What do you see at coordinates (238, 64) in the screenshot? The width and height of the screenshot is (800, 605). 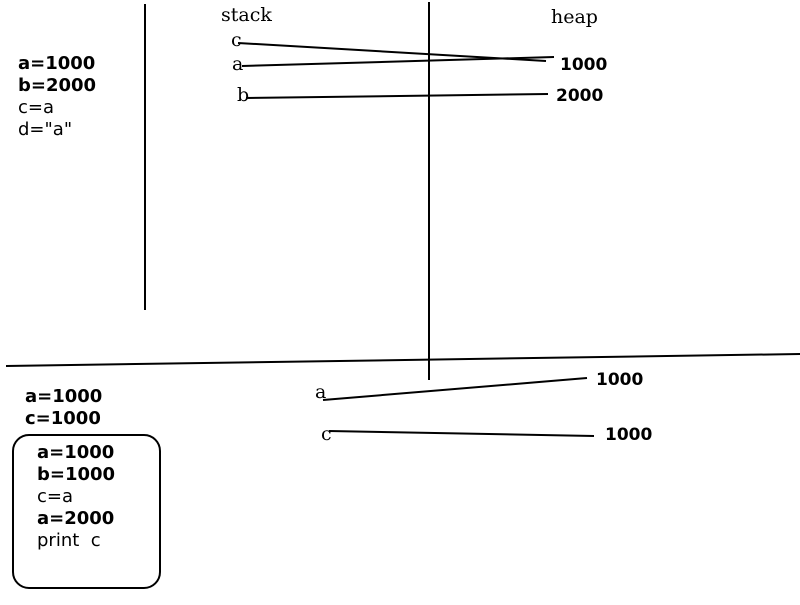 I see `stack-var-a: a` at bounding box center [238, 64].